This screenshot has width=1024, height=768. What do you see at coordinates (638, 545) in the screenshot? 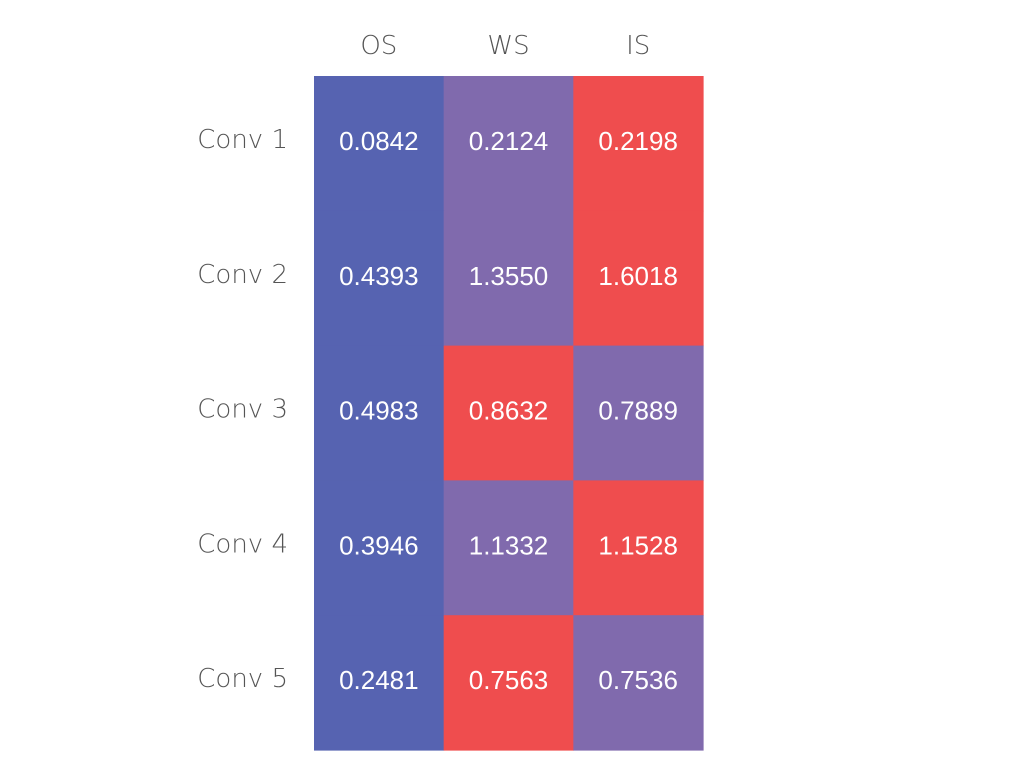
I see `cell-value-label: 1.1528` at bounding box center [638, 545].